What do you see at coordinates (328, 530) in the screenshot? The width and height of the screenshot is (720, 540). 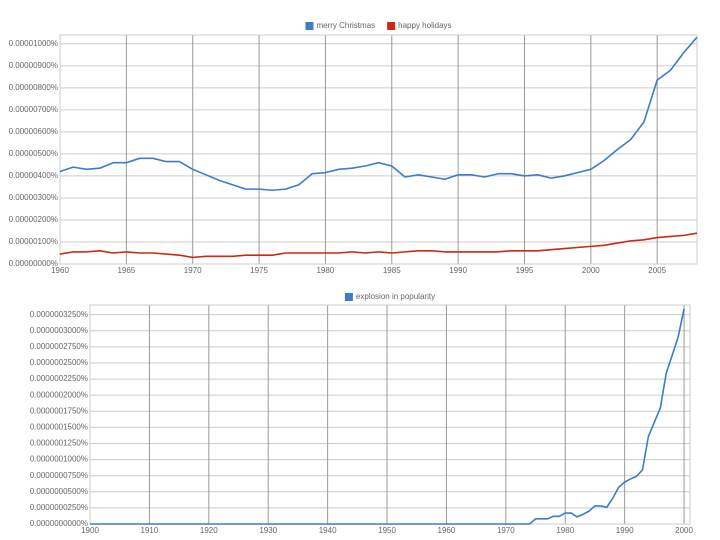 I see `x-tick-label: 1940` at bounding box center [328, 530].